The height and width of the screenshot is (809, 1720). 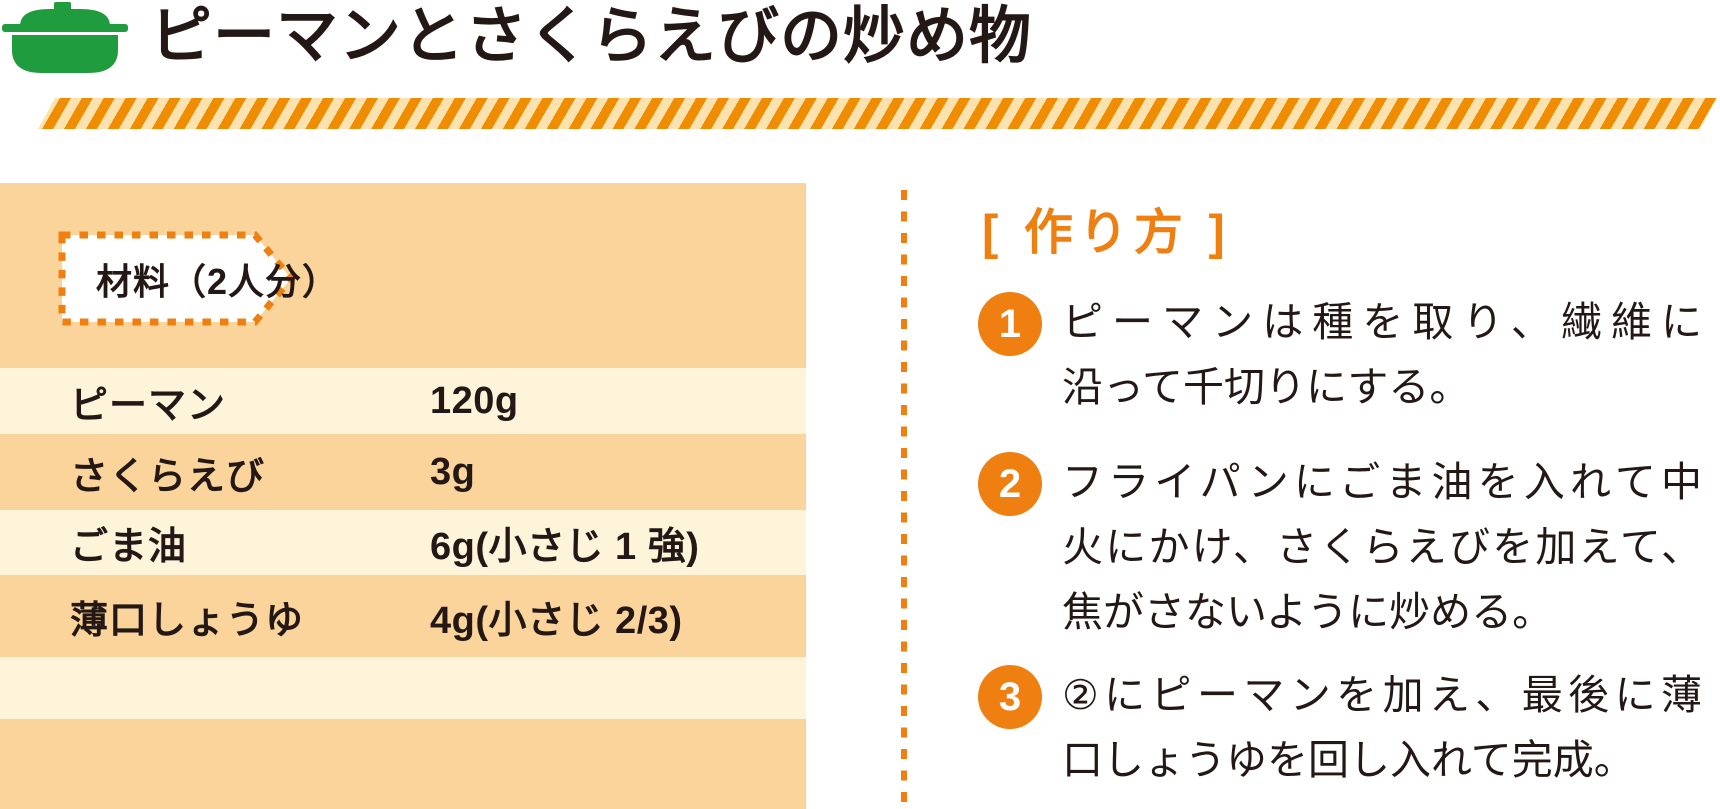 What do you see at coordinates (1266, 387) in the screenshot?
I see `step-text-line: 沿って千切りにする。` at bounding box center [1266, 387].